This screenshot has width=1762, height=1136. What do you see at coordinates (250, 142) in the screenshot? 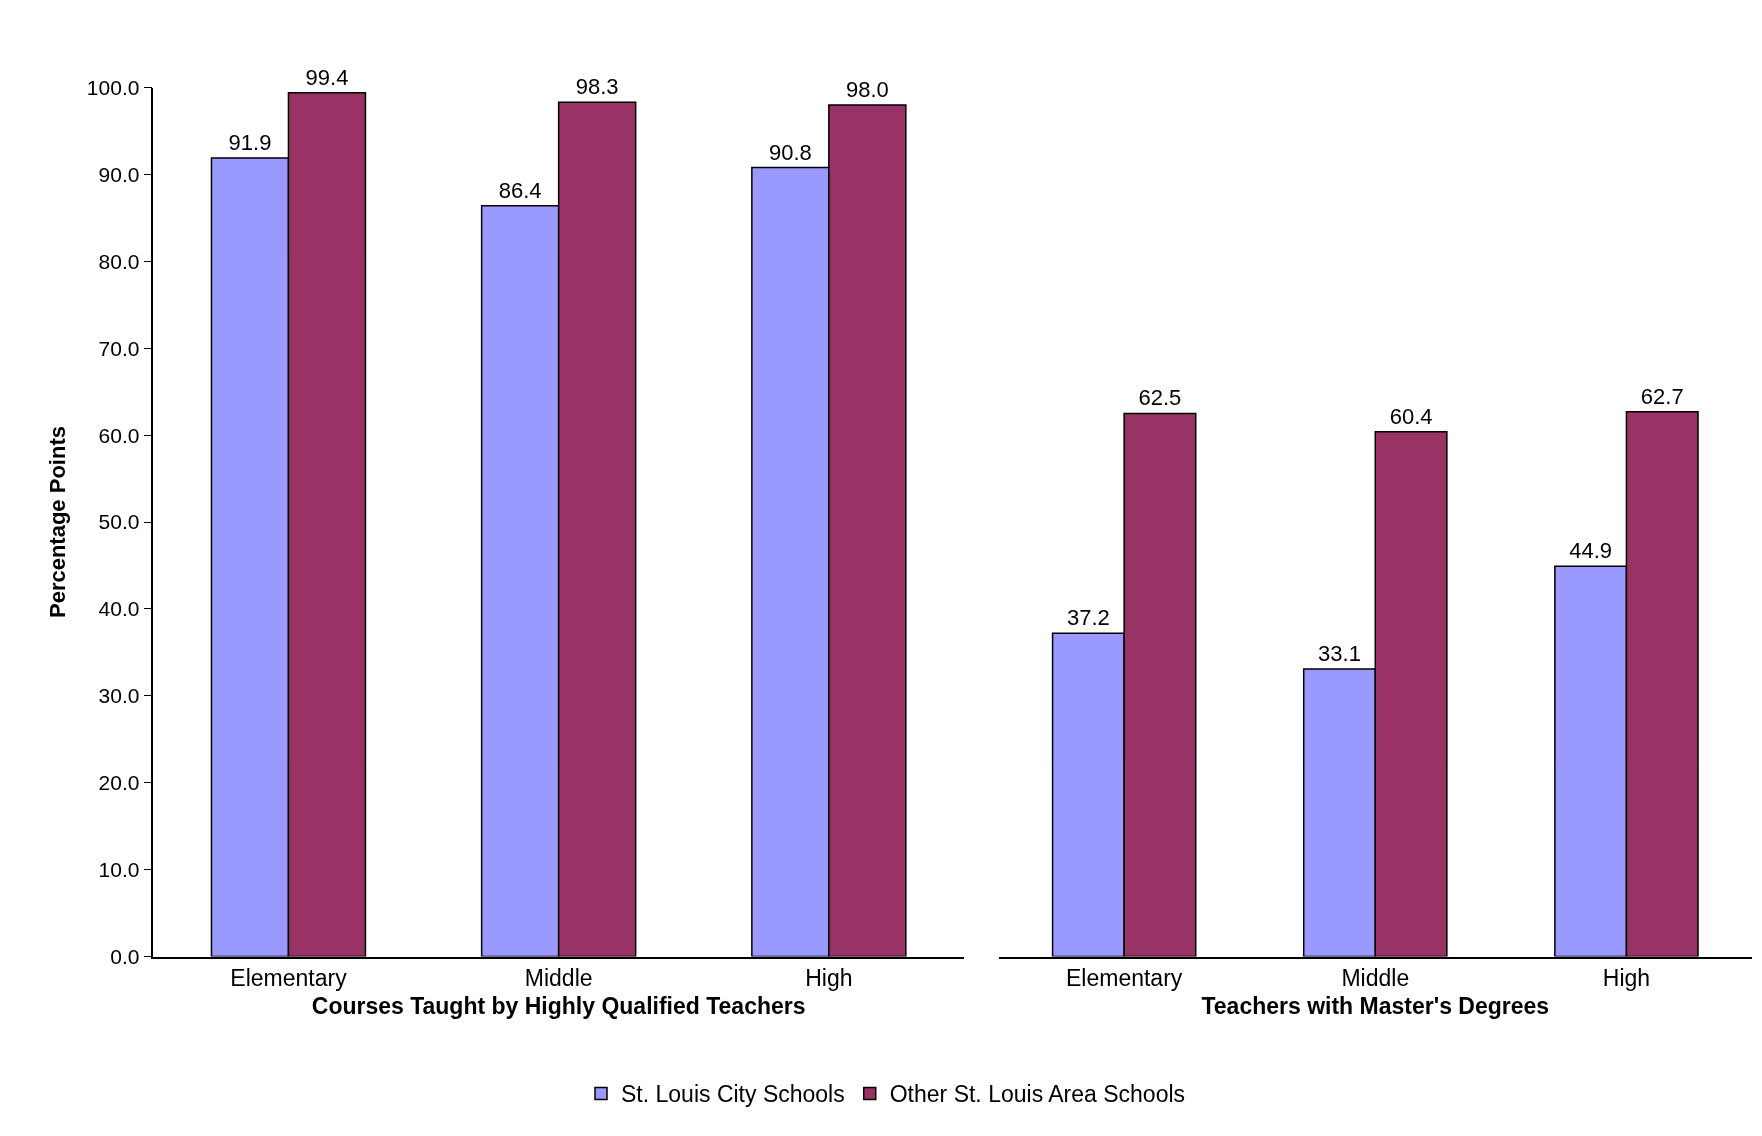
I see `data-label: 91.9` at bounding box center [250, 142].